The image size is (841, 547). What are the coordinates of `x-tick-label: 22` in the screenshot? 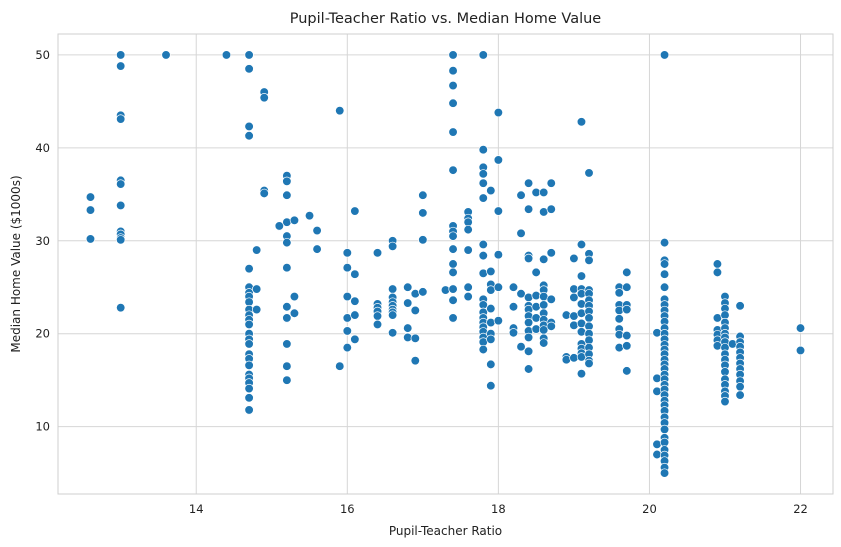 It's located at (800, 509).